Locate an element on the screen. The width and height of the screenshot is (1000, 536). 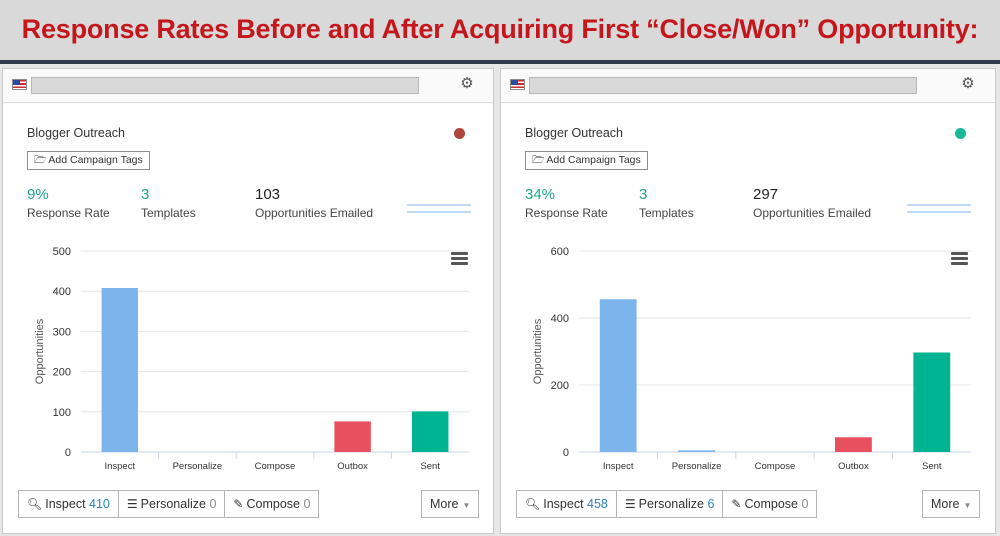
inspect-button: 🔍︎ Inspect 410 is located at coordinates (69, 504).